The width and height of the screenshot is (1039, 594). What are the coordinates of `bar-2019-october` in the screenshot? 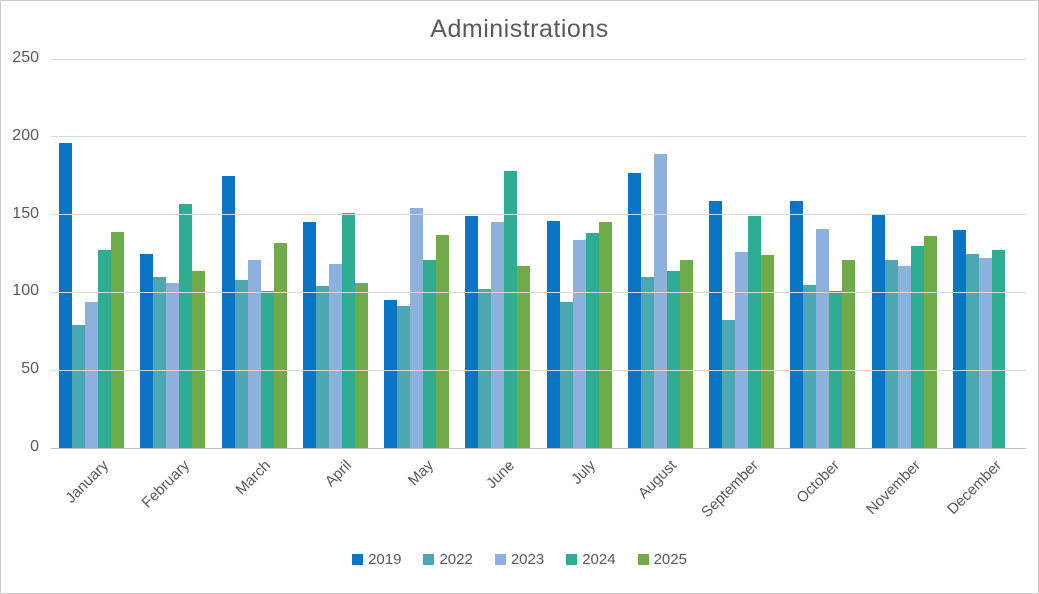 It's located at (797, 324).